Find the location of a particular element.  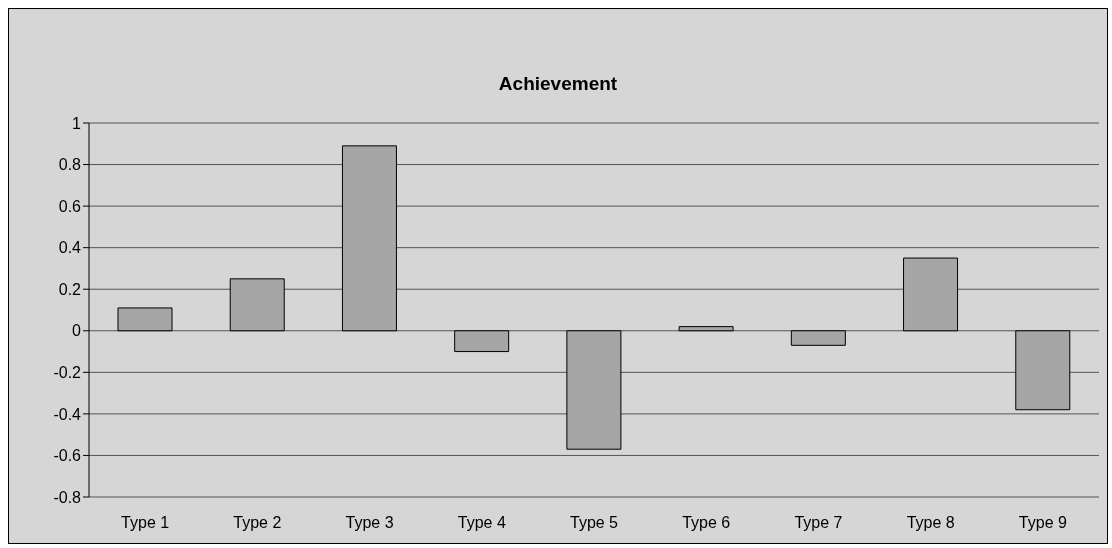

y-tick-label: 0.4 is located at coordinates (70, 248).